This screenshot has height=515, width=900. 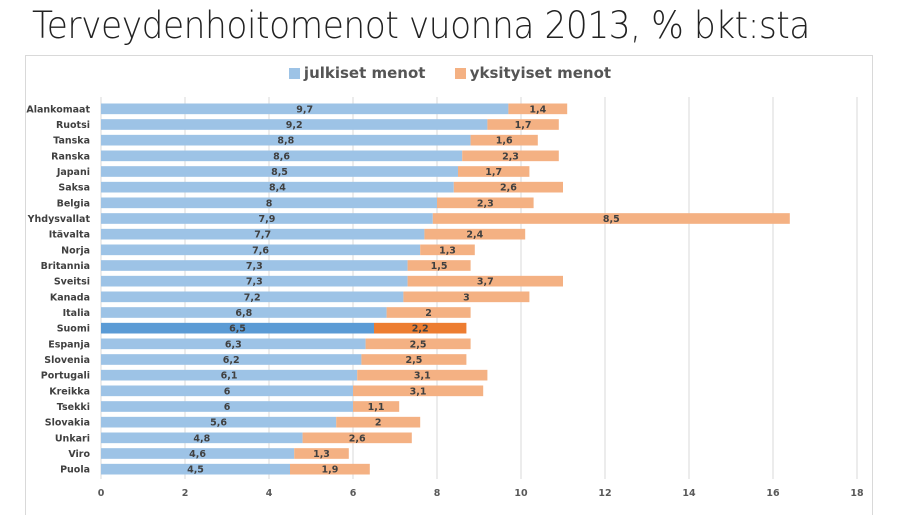 What do you see at coordinates (73, 125) in the screenshot?
I see `category-label: Ruotsi` at bounding box center [73, 125].